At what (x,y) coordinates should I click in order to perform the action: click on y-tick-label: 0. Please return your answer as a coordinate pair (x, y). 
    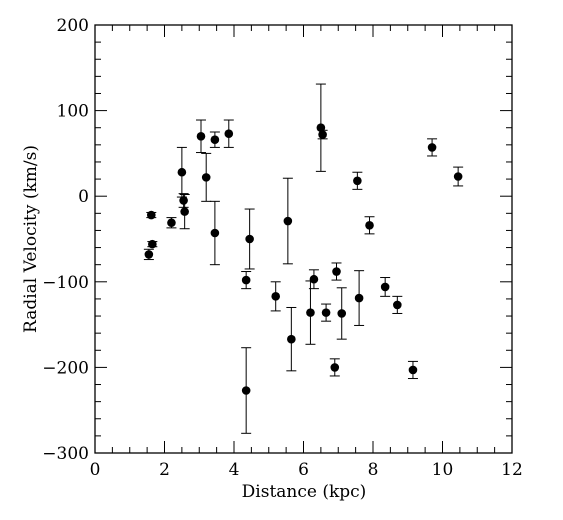
    Looking at the image, I should click on (83, 197).